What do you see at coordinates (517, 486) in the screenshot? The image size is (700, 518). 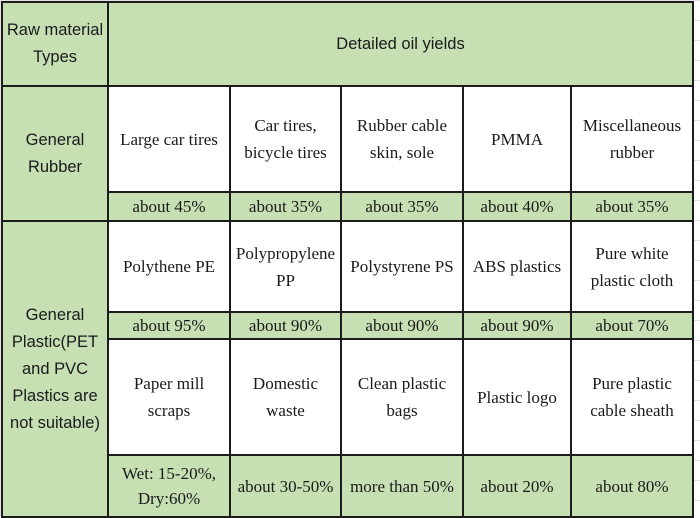 I see `yield-cell: about 20%` at bounding box center [517, 486].